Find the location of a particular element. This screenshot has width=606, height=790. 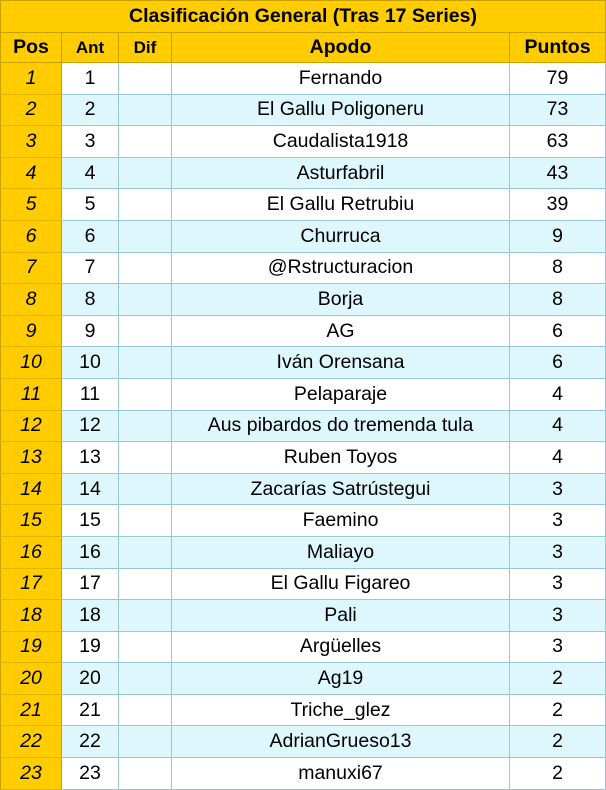

pos-cell: 13 is located at coordinates (31, 457).